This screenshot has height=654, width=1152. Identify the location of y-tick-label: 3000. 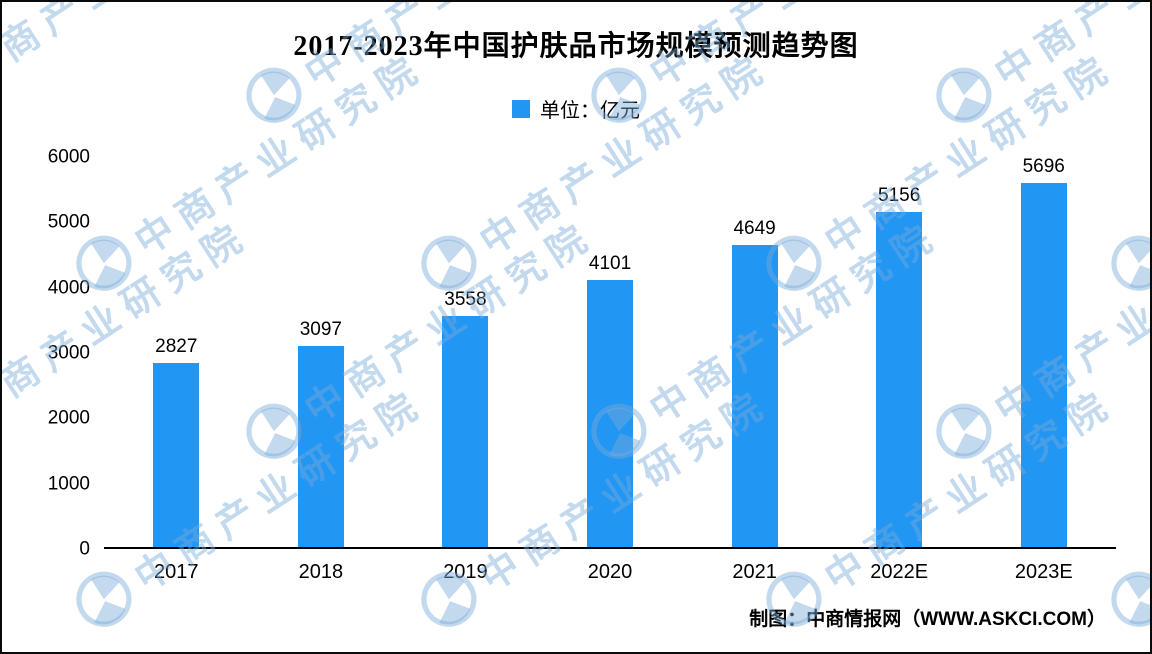
(68, 353).